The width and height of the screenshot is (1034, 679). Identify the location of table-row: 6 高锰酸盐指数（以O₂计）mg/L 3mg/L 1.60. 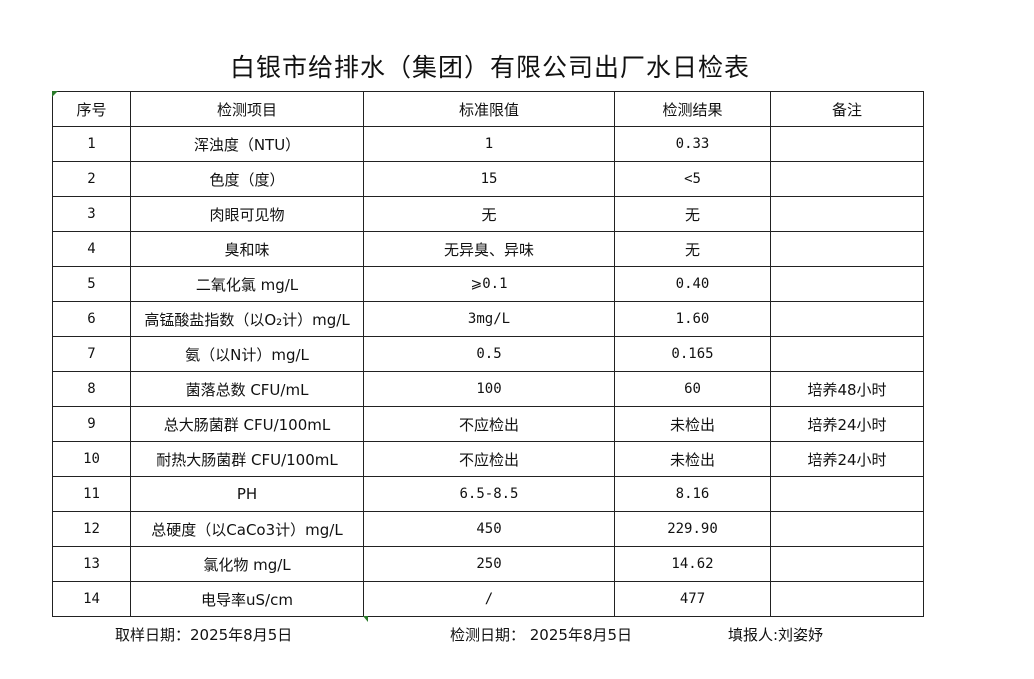
(488, 319).